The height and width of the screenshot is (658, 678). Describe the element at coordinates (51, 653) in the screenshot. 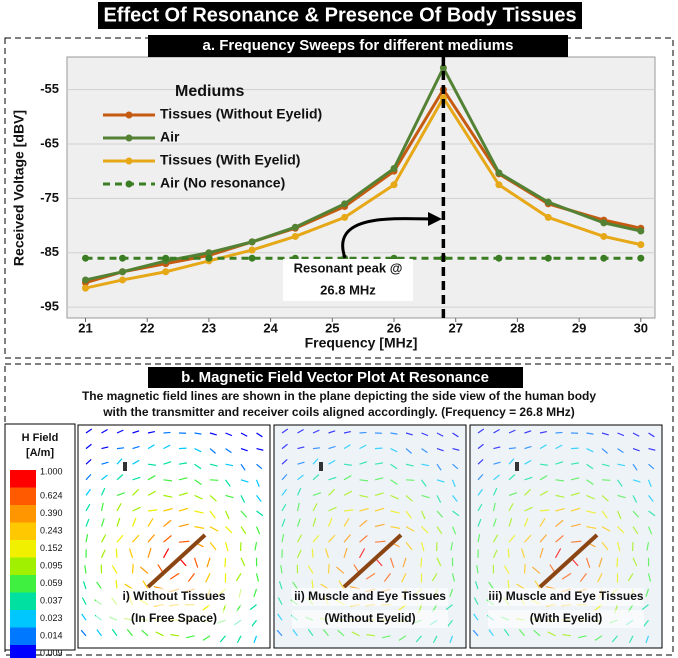

I see `colorbar-label: 0.009` at that location.